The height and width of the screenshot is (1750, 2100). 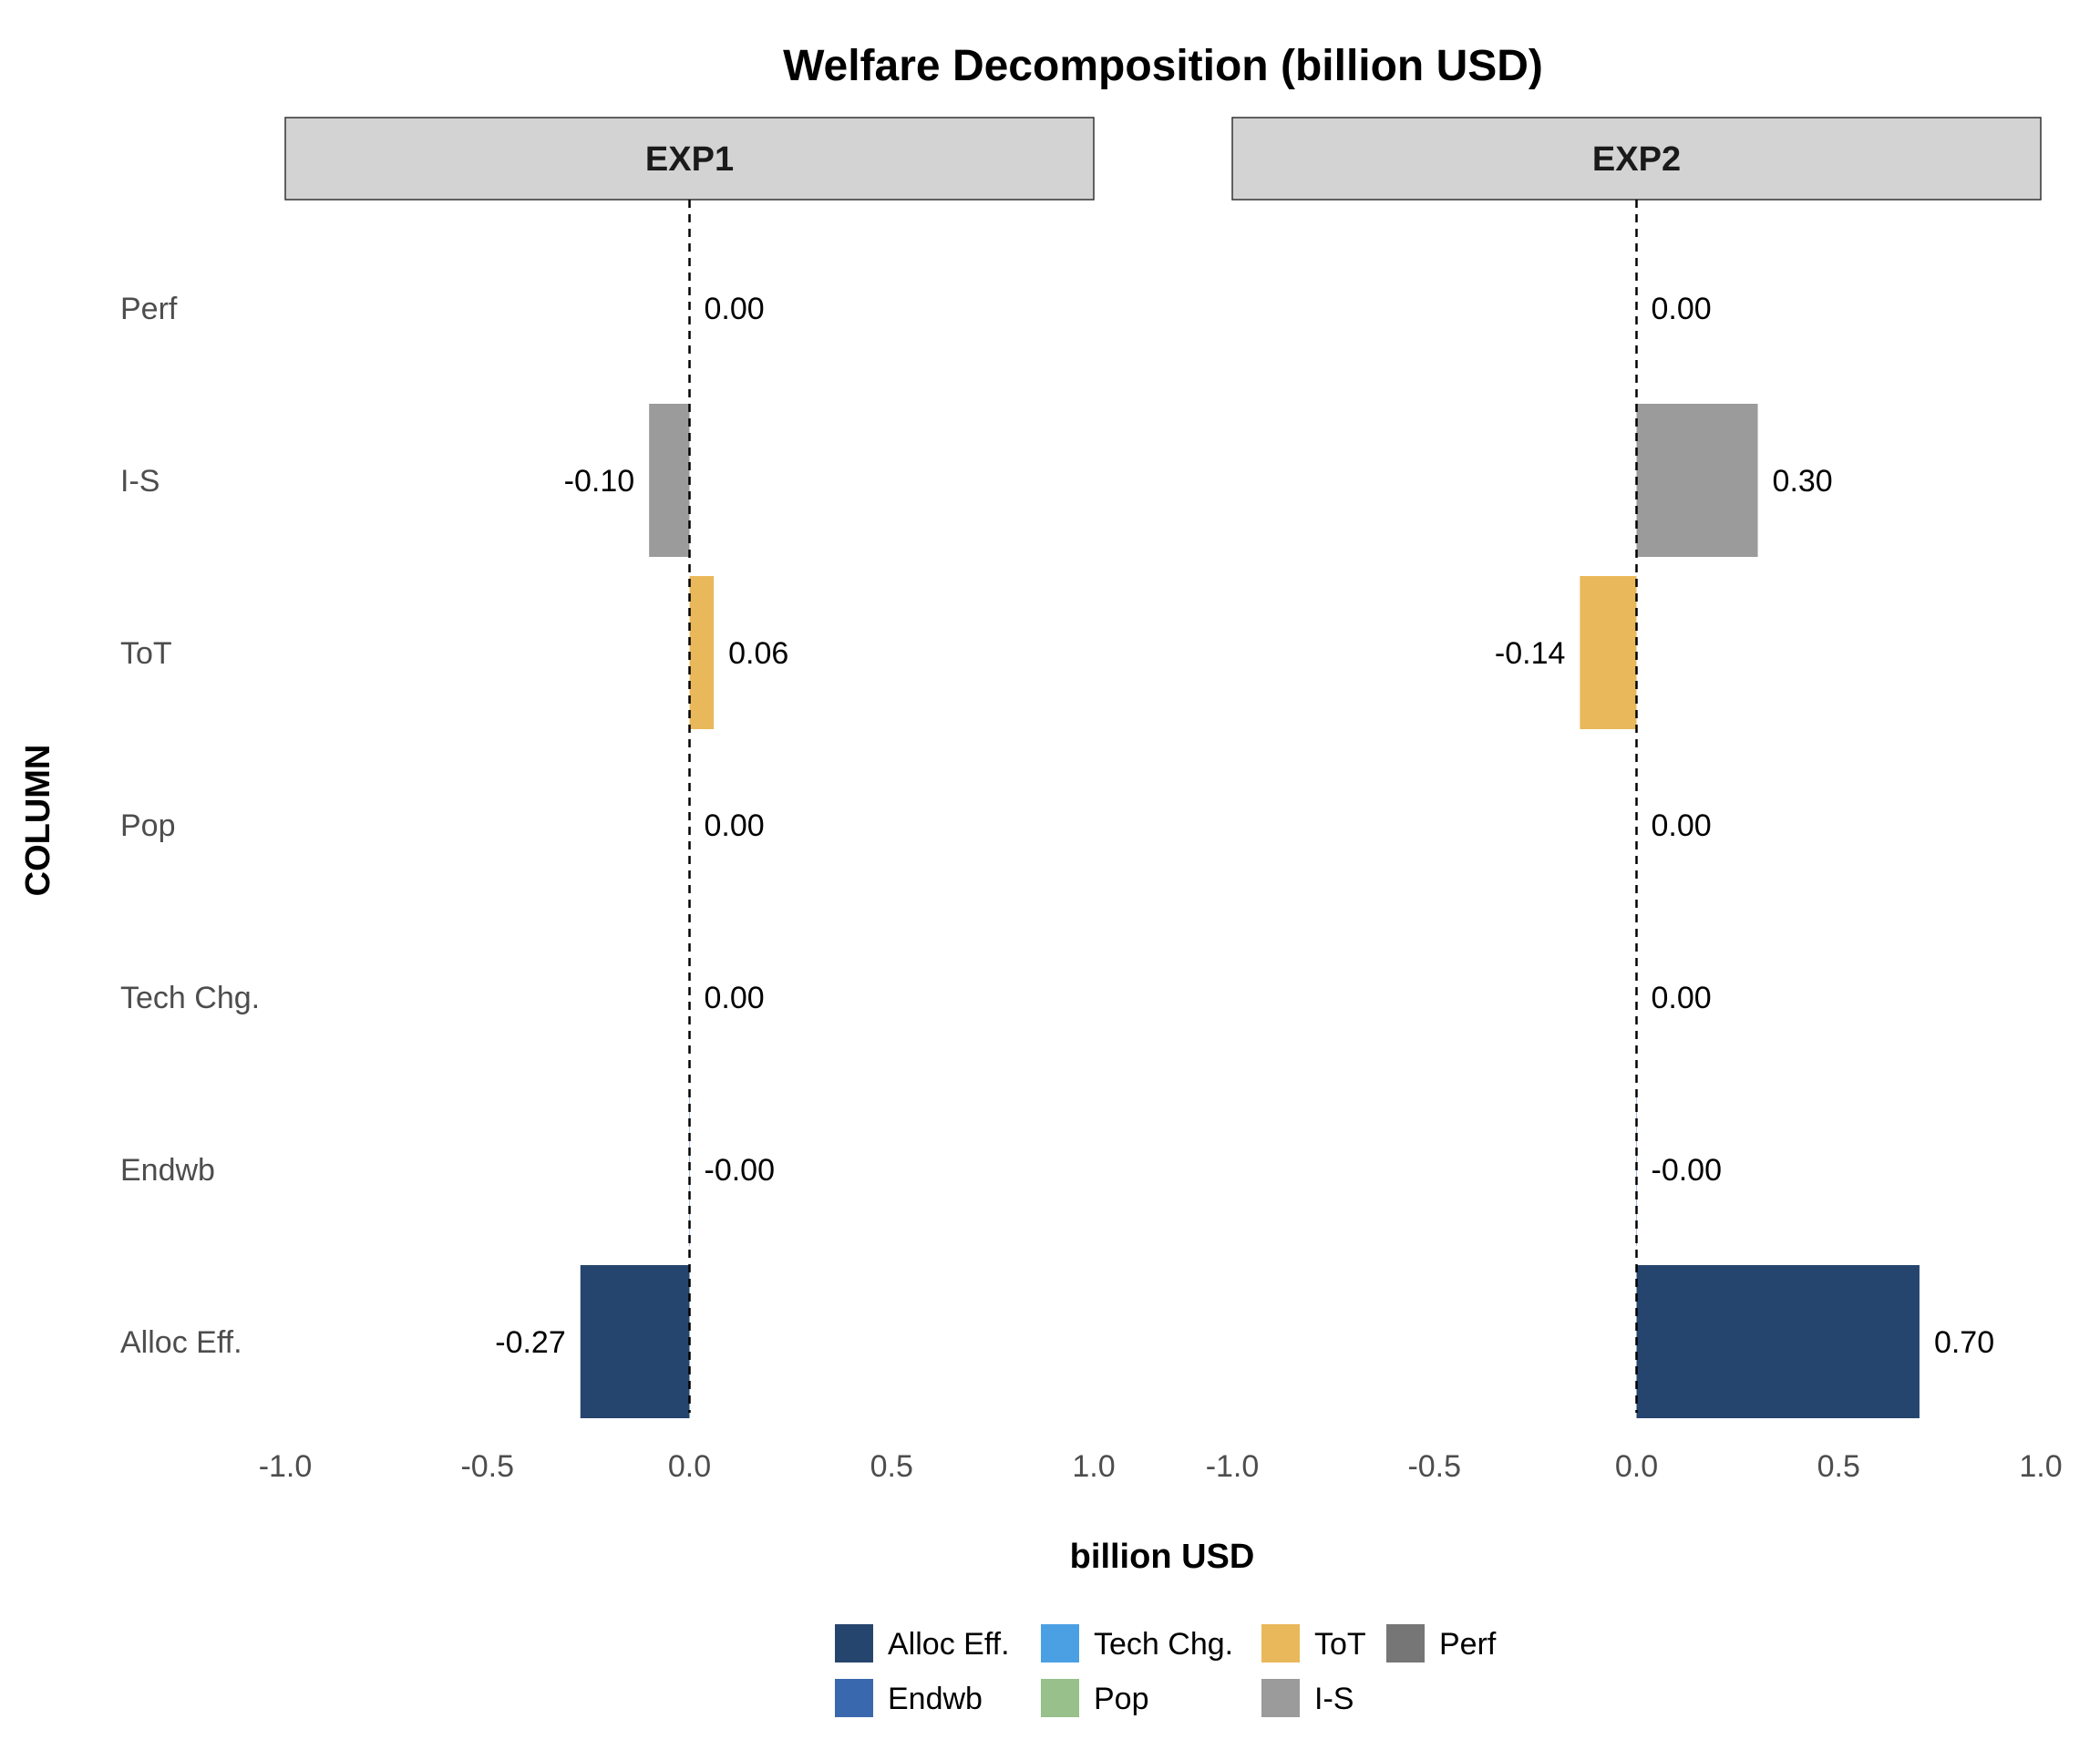 What do you see at coordinates (949, 1645) in the screenshot?
I see `legend-label: Alloc Eff.` at bounding box center [949, 1645].